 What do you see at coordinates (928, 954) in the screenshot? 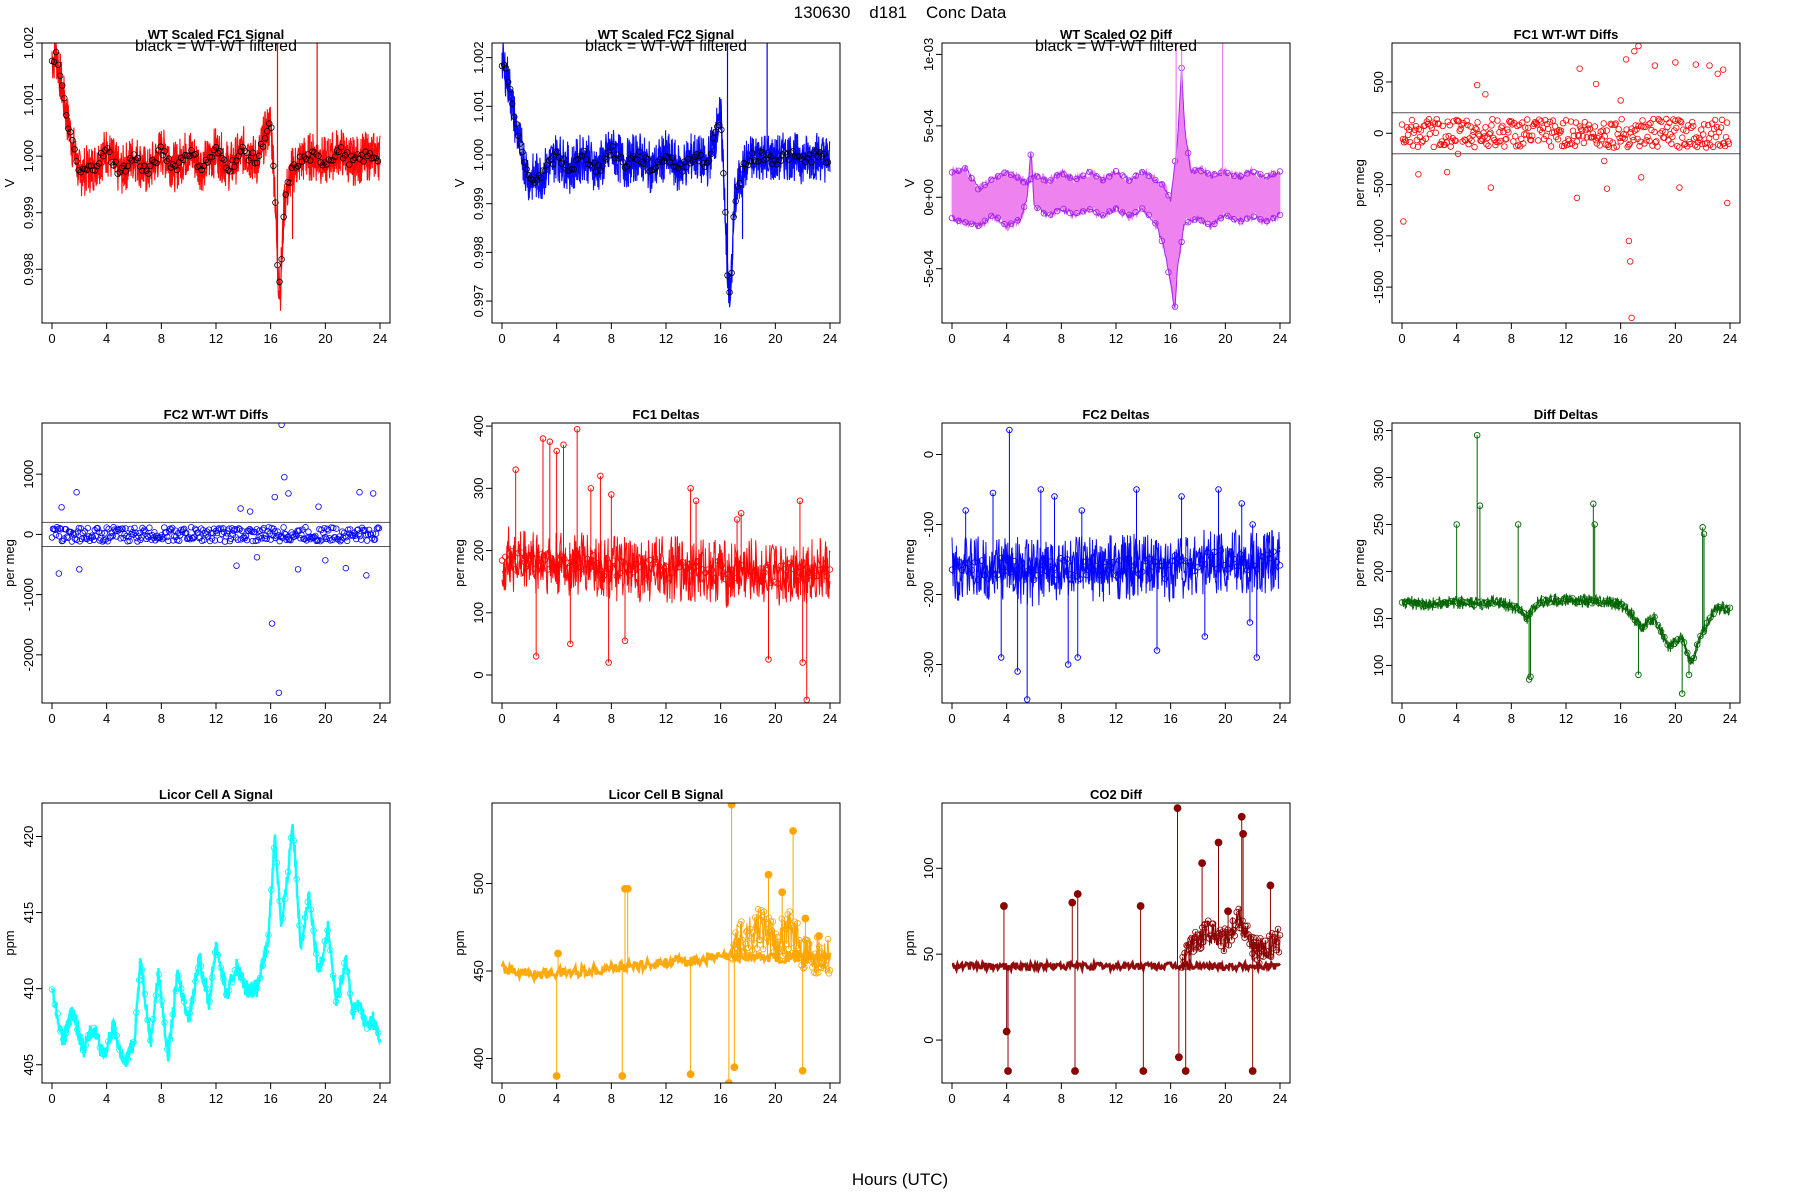
I see `y-tick-label: 50` at bounding box center [928, 954].